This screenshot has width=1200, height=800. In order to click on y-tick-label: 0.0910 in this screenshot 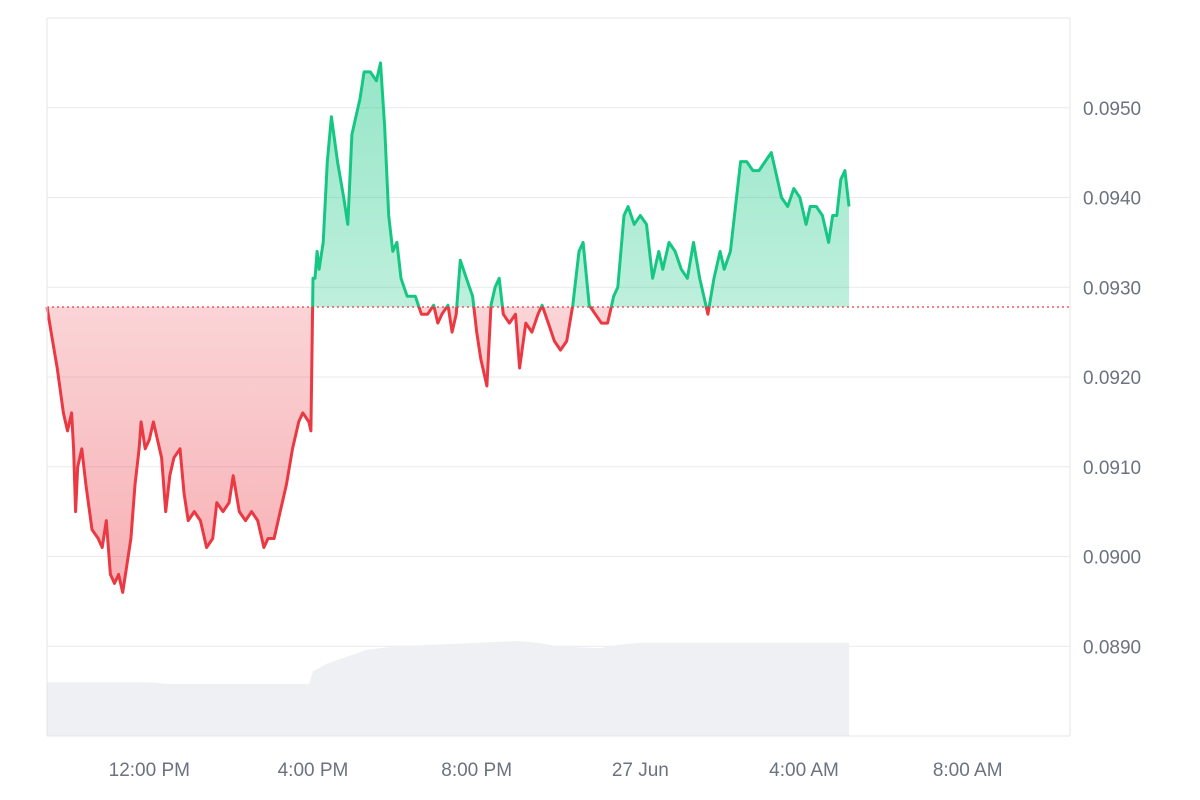, I will do `click(1112, 468)`.